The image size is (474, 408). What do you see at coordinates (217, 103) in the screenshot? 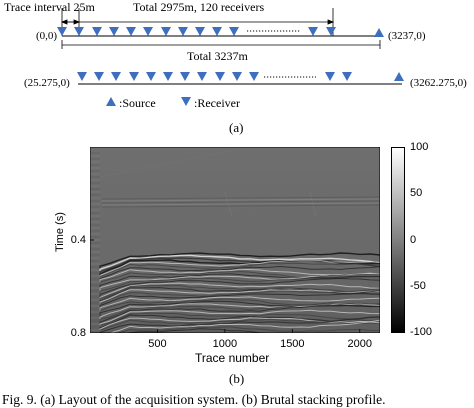
I see `legend-receiver-label: :Receiver` at bounding box center [217, 103].